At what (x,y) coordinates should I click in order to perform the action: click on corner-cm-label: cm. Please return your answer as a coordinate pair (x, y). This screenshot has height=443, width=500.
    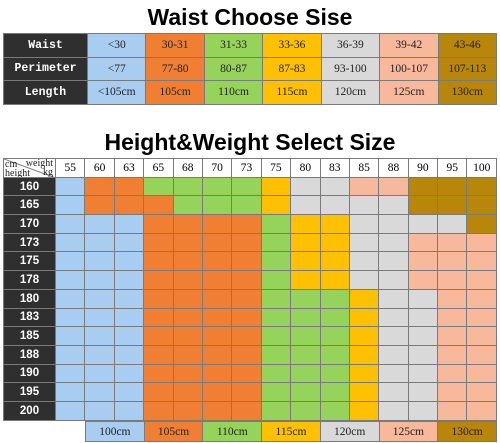
    Looking at the image, I should click on (11, 164).